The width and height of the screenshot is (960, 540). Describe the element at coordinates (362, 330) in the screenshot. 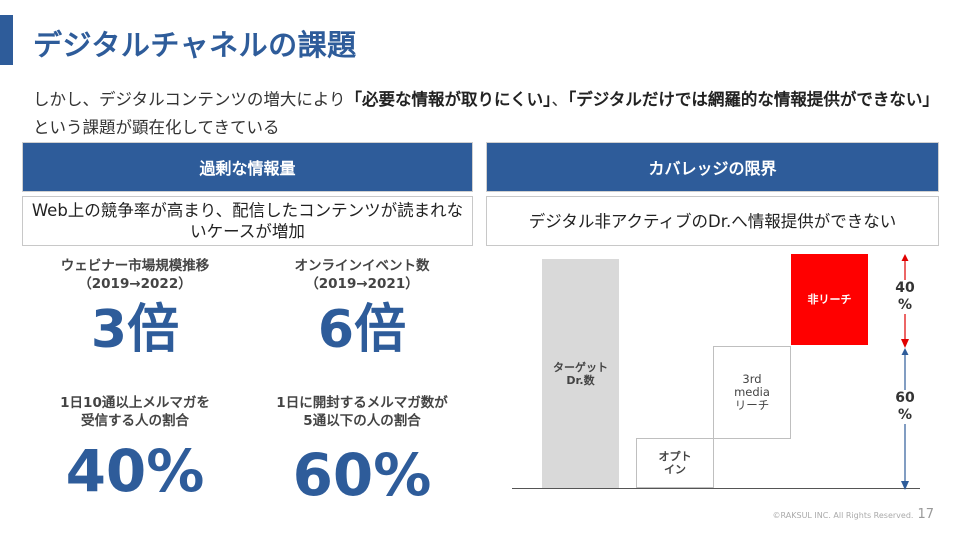

I see `stat-value: 6倍` at that location.